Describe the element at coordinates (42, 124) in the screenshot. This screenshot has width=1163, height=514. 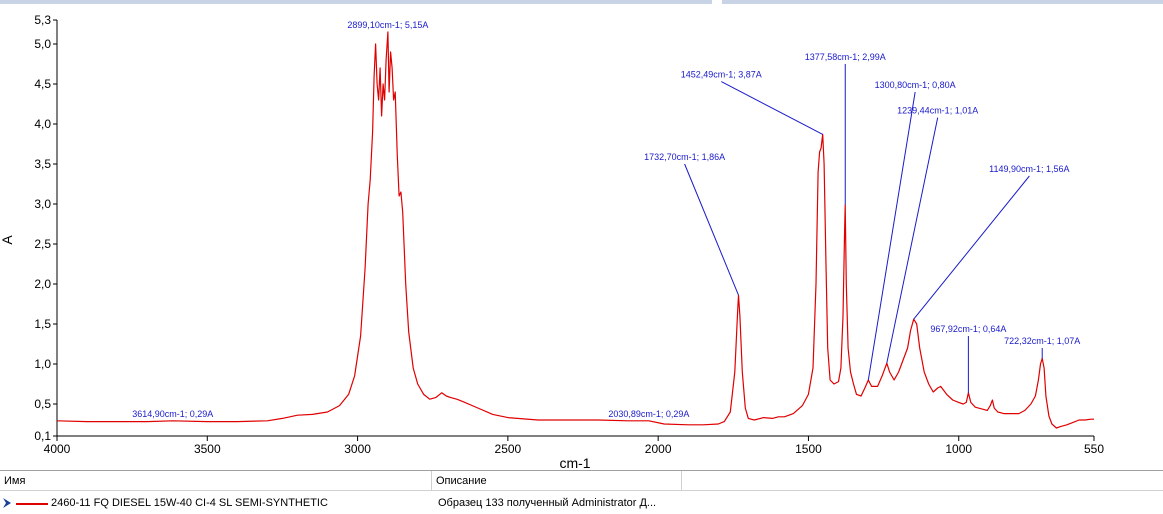
I see `y-tick-label: 4,0` at that location.